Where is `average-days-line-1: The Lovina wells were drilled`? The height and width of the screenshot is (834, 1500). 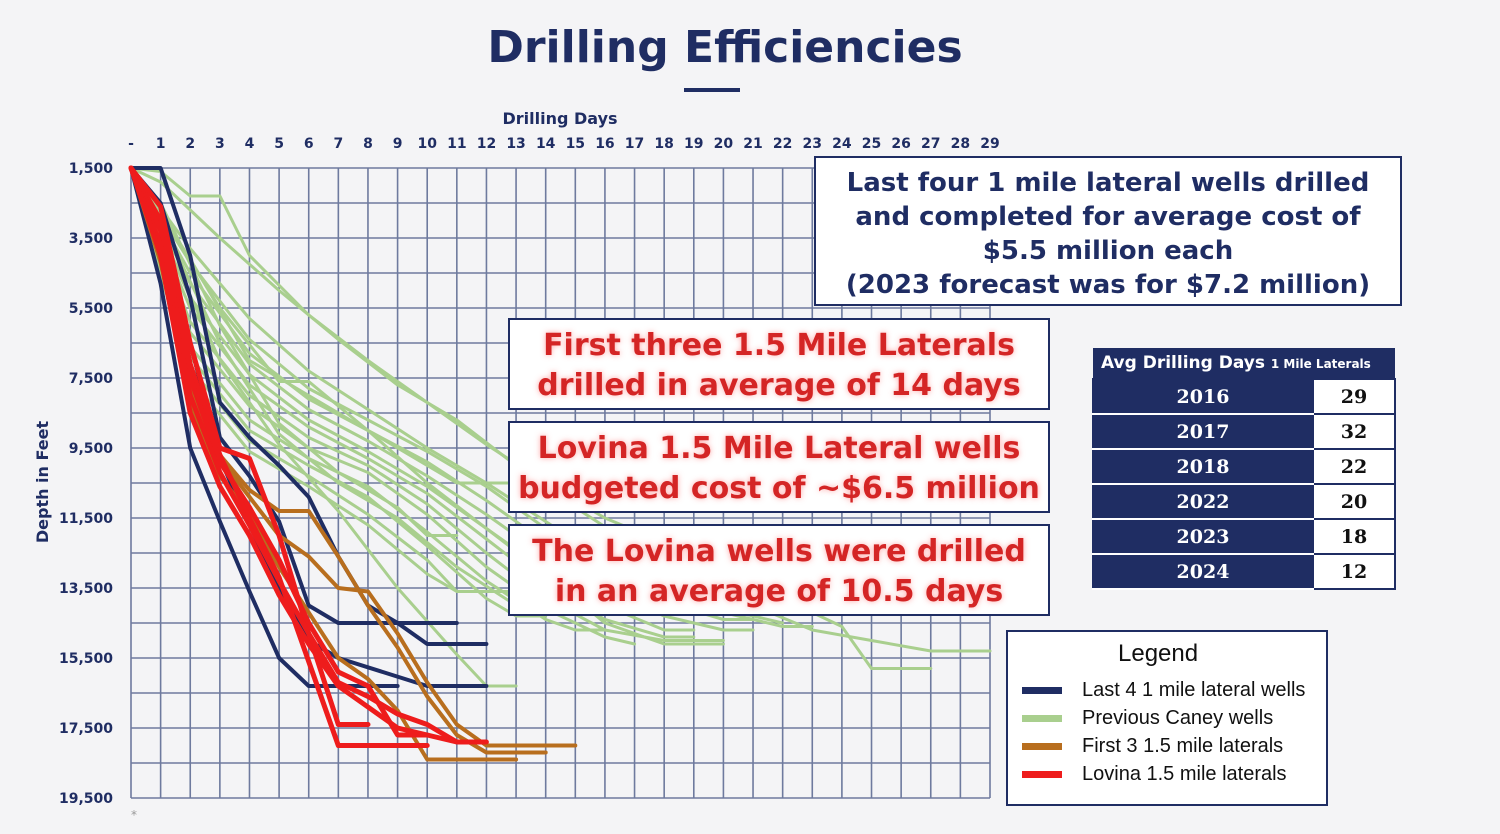 average-days-line-1: The Lovina wells were drilled is located at coordinates (779, 551).